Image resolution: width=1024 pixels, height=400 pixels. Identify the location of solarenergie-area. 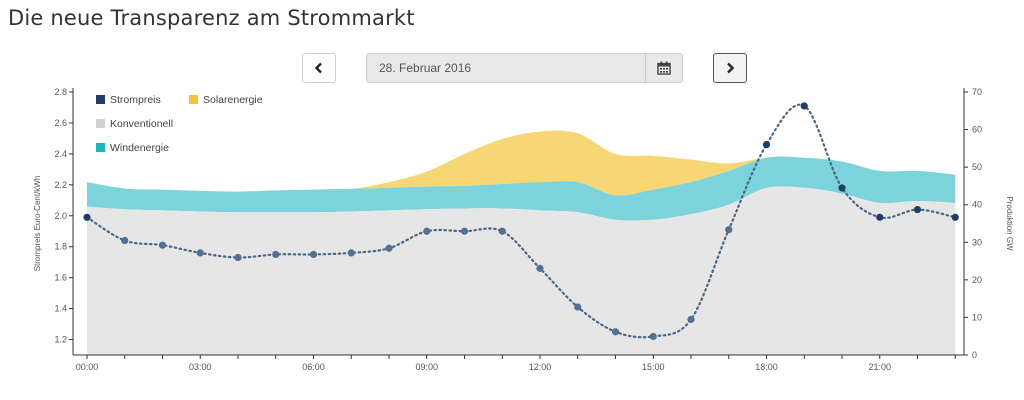
(521, 163).